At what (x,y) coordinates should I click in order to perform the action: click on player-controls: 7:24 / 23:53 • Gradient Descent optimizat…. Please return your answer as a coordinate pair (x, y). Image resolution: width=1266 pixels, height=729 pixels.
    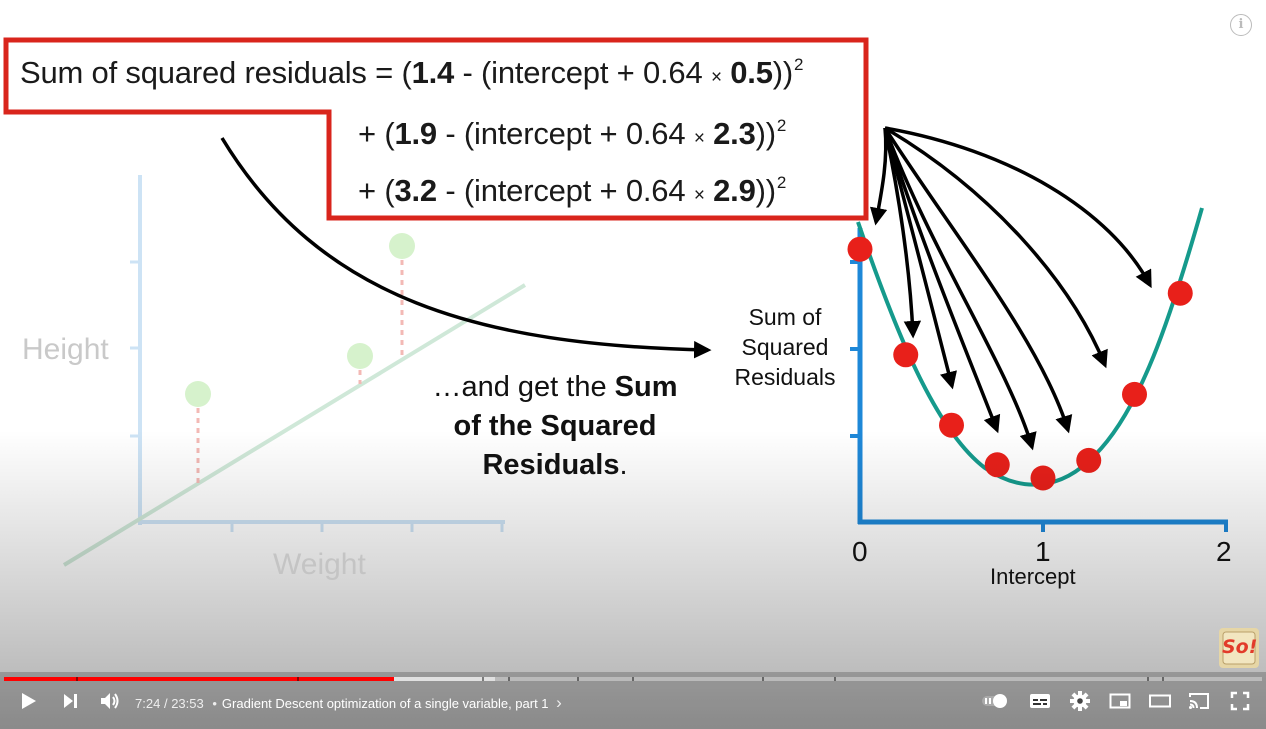
    Looking at the image, I should click on (633, 700).